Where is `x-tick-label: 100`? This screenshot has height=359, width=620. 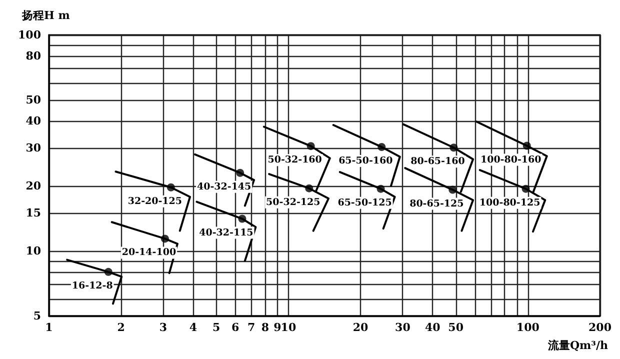 x-tick-label: 100 is located at coordinates (528, 327).